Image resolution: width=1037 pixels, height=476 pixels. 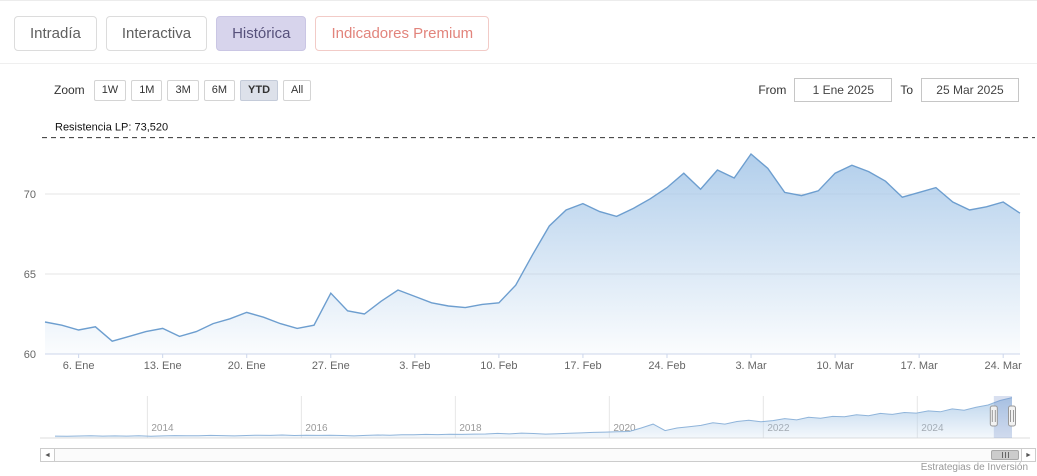 What do you see at coordinates (110, 90) in the screenshot?
I see `range-button-1w: 1W` at bounding box center [110, 90].